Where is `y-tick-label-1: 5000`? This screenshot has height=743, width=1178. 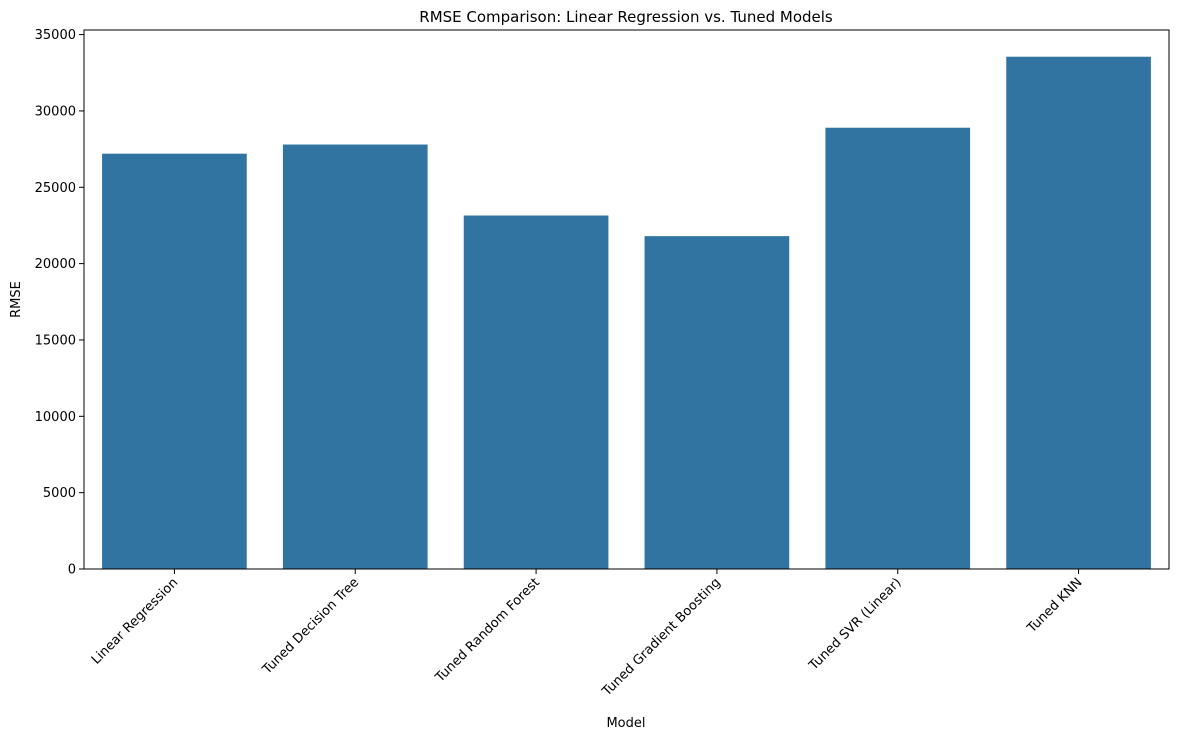 y-tick-label-1: 5000 is located at coordinates (59, 493).